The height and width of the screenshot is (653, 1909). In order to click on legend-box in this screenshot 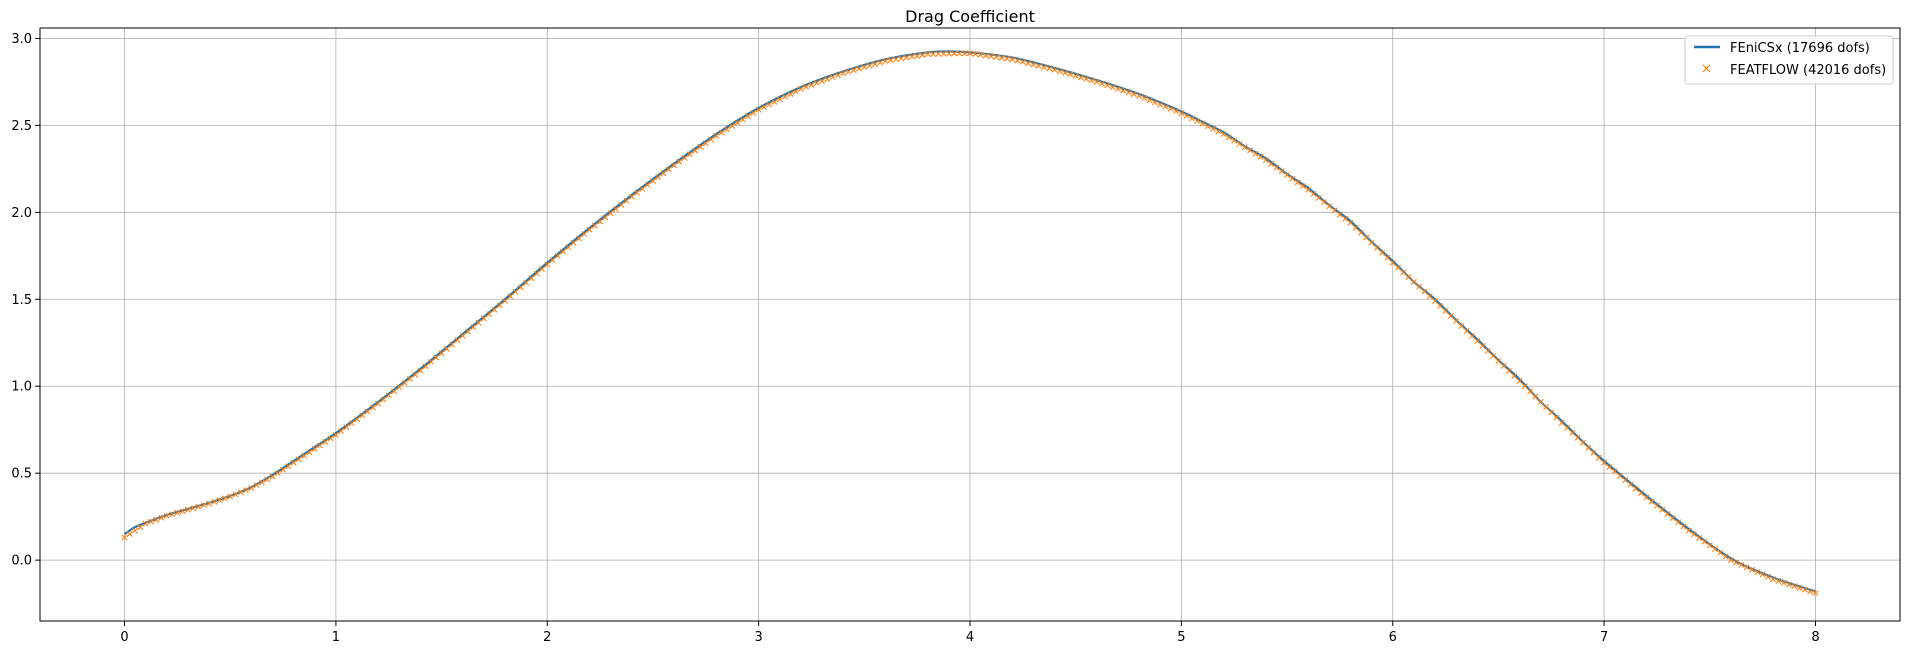, I will do `click(1789, 60)`.